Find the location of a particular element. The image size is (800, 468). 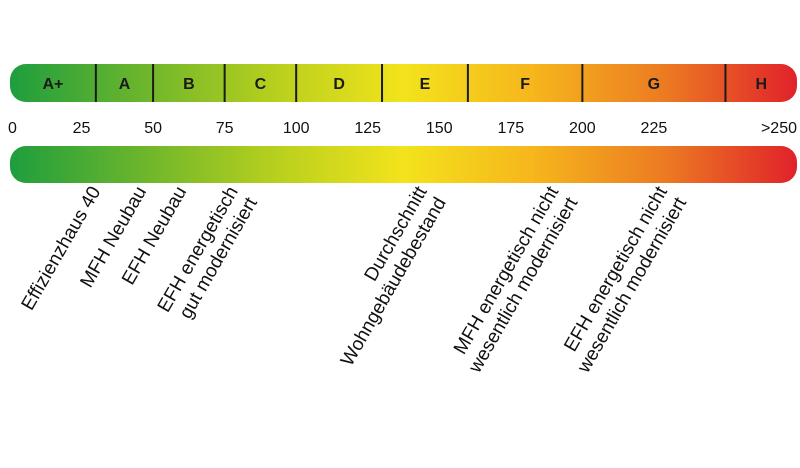

class-bar-background is located at coordinates (403, 83).